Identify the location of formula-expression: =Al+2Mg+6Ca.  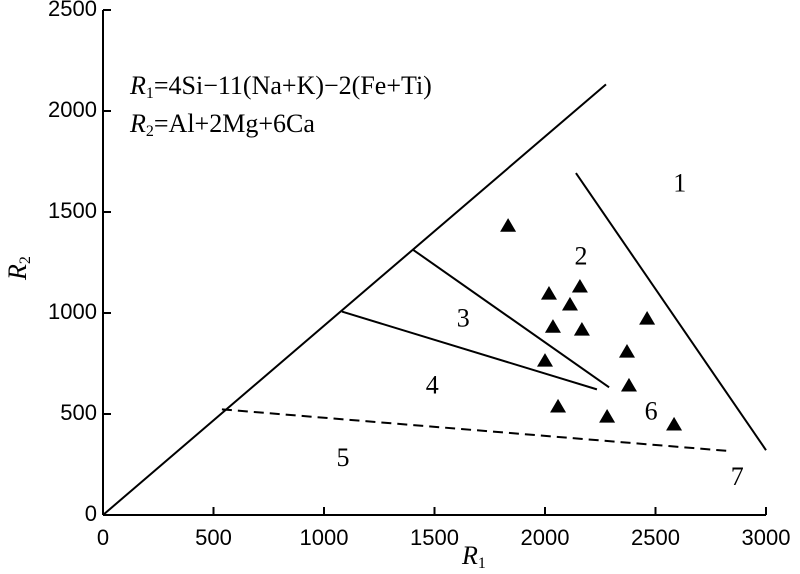
(234, 123).